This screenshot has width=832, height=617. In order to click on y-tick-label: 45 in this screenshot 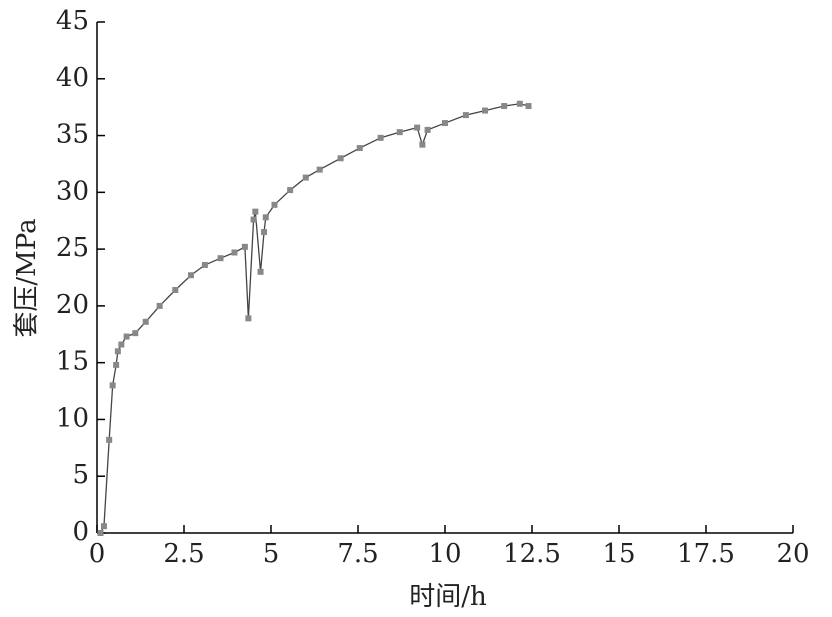, I will do `click(72, 21)`.